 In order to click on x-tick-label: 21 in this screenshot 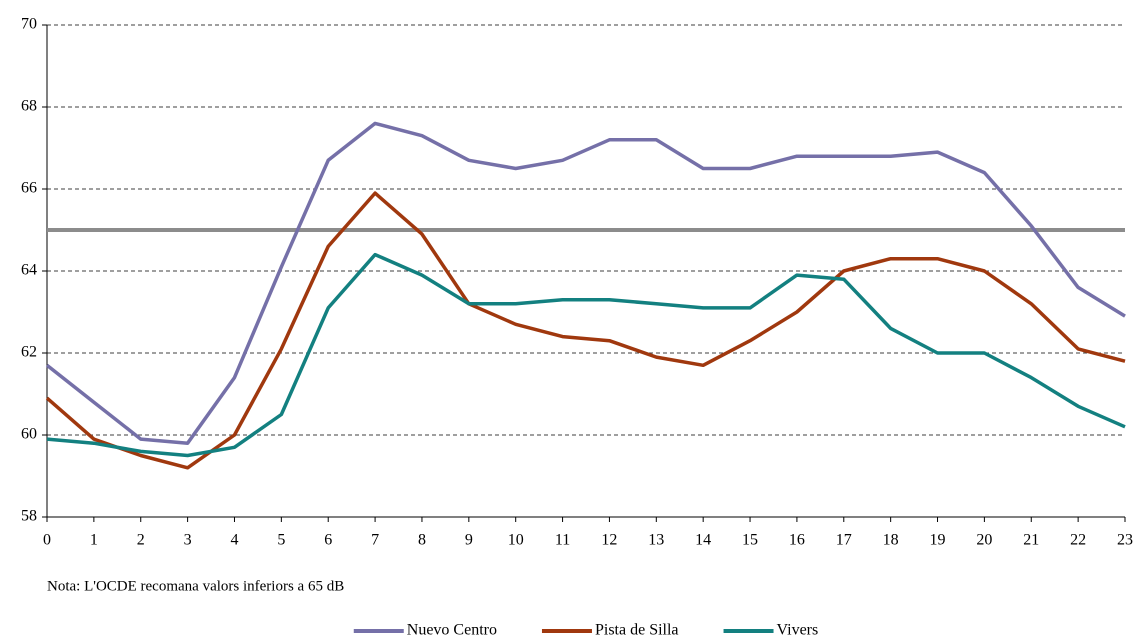, I will do `click(1031, 540)`.